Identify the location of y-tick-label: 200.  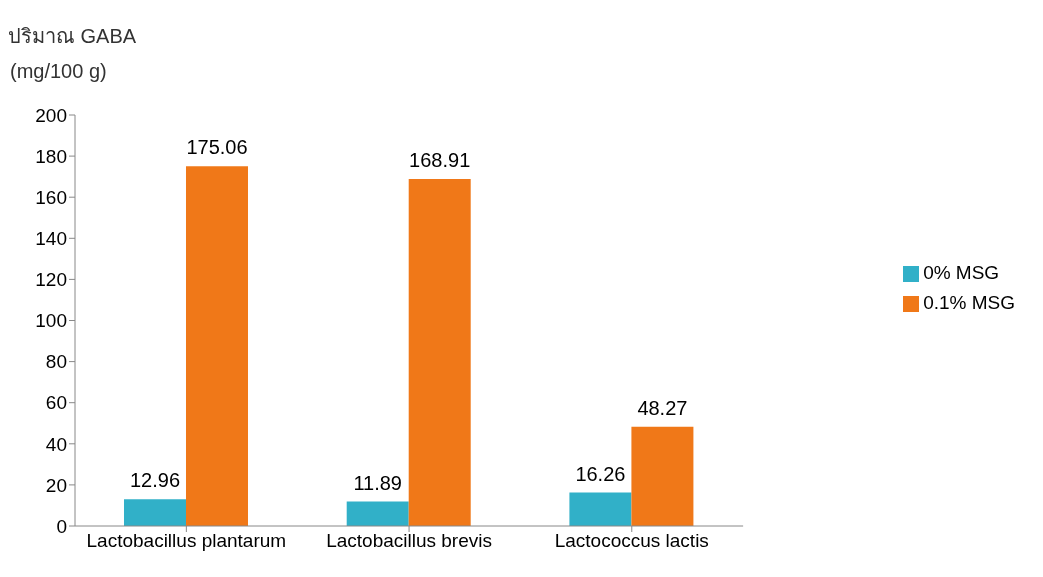
(51, 115).